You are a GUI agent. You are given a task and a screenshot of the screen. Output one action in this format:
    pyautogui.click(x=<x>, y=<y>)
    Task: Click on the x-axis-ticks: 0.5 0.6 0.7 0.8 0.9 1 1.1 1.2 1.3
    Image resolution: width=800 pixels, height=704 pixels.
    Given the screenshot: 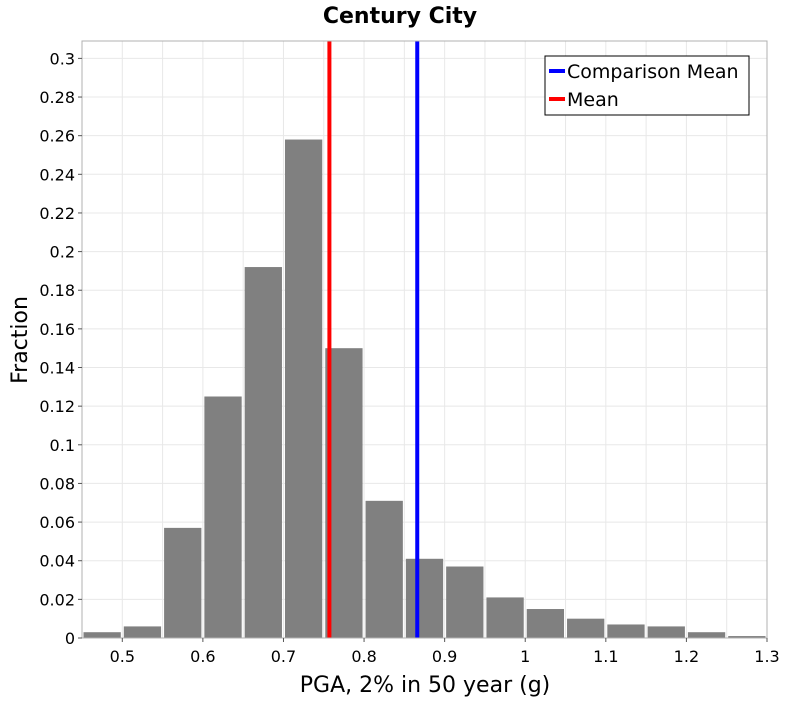 What is the action you would take?
    pyautogui.click(x=445, y=652)
    